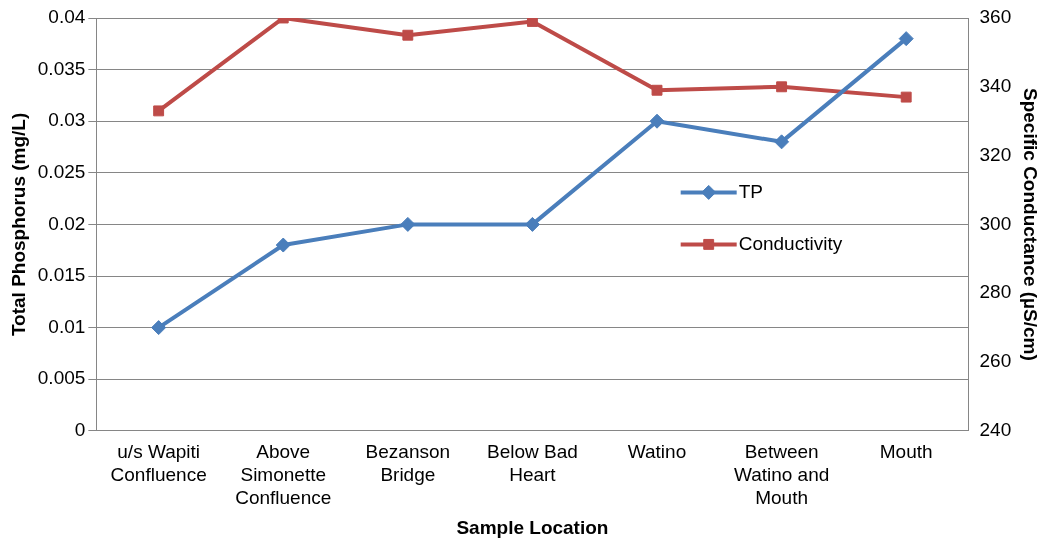 The image size is (1051, 548). I want to click on y2-tick-label: 240, so click(995, 430).